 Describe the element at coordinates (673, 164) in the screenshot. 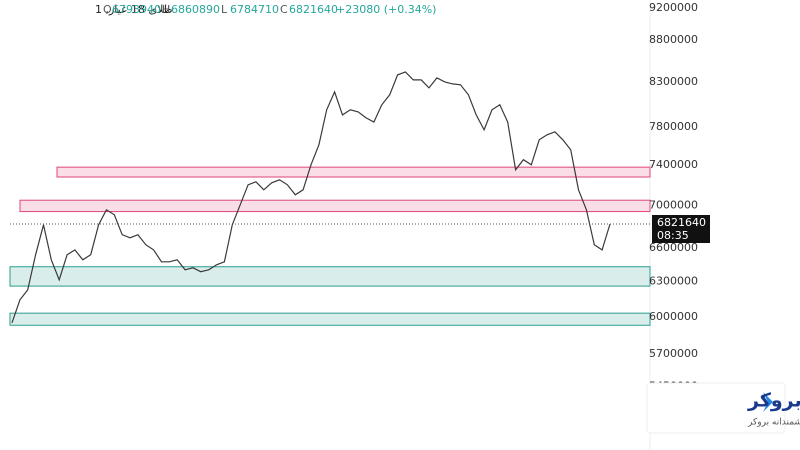

I see `y-tick-label: 7400000` at that location.